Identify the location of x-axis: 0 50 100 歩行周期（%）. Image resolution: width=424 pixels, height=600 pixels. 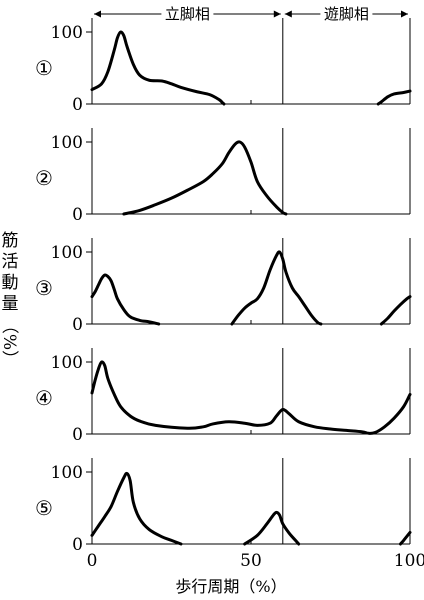
(255, 573).